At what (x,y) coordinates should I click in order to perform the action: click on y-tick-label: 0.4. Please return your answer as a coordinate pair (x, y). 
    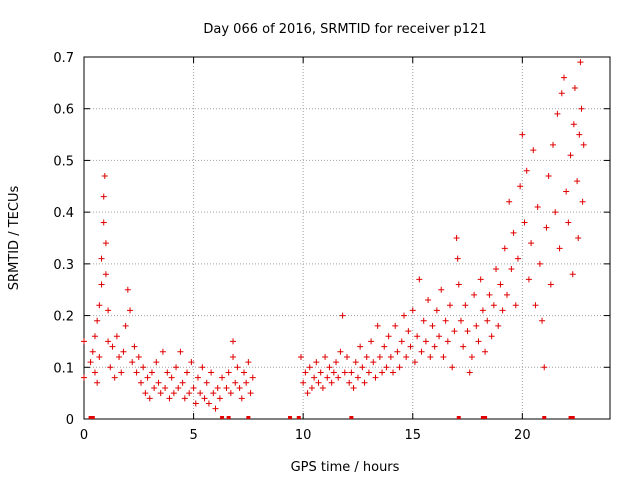
    Looking at the image, I should click on (63, 213).